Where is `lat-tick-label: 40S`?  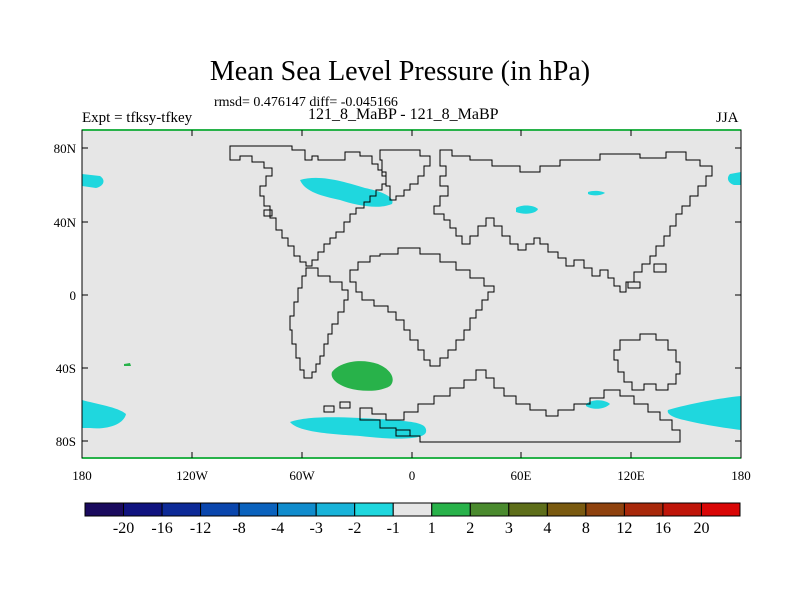
lat-tick-label: 40S is located at coordinates (66, 368).